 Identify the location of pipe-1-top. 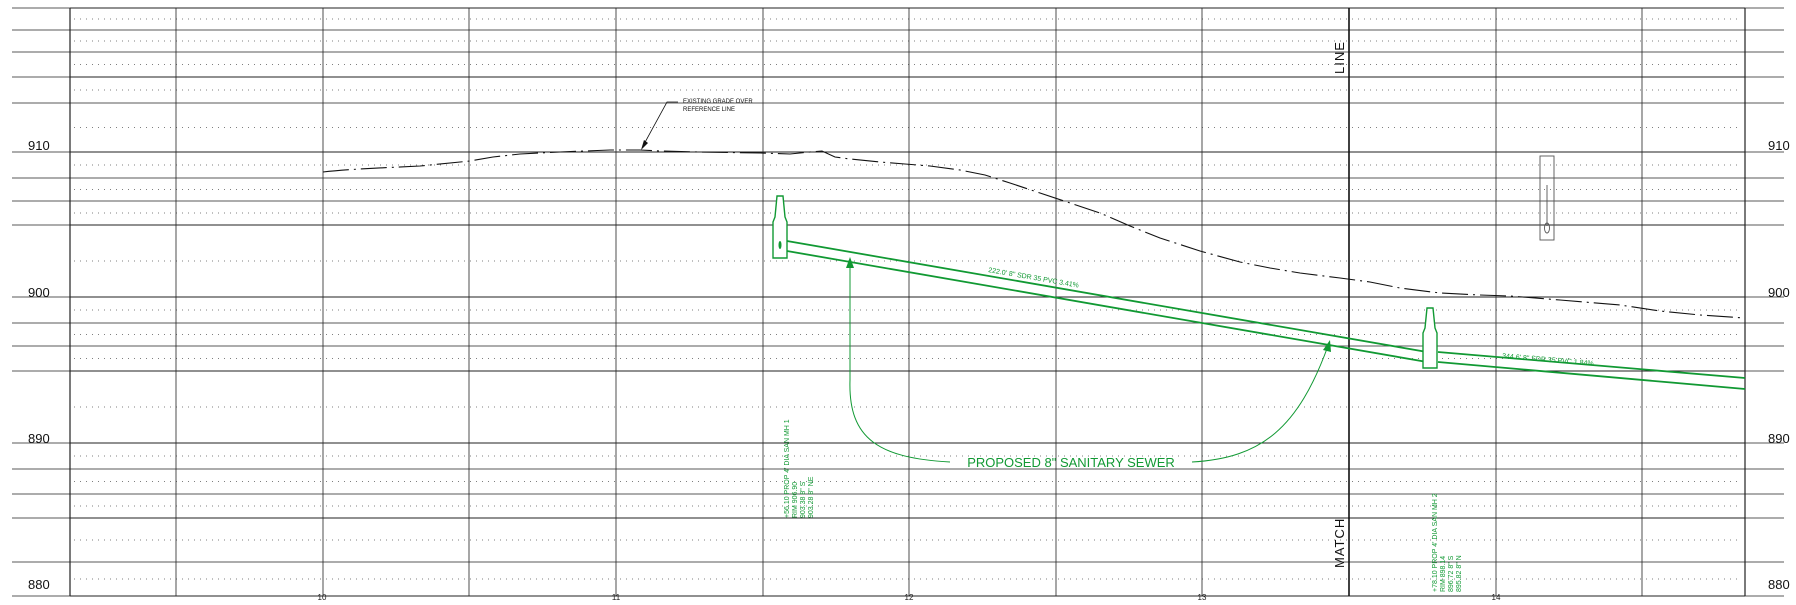
(1107, 296).